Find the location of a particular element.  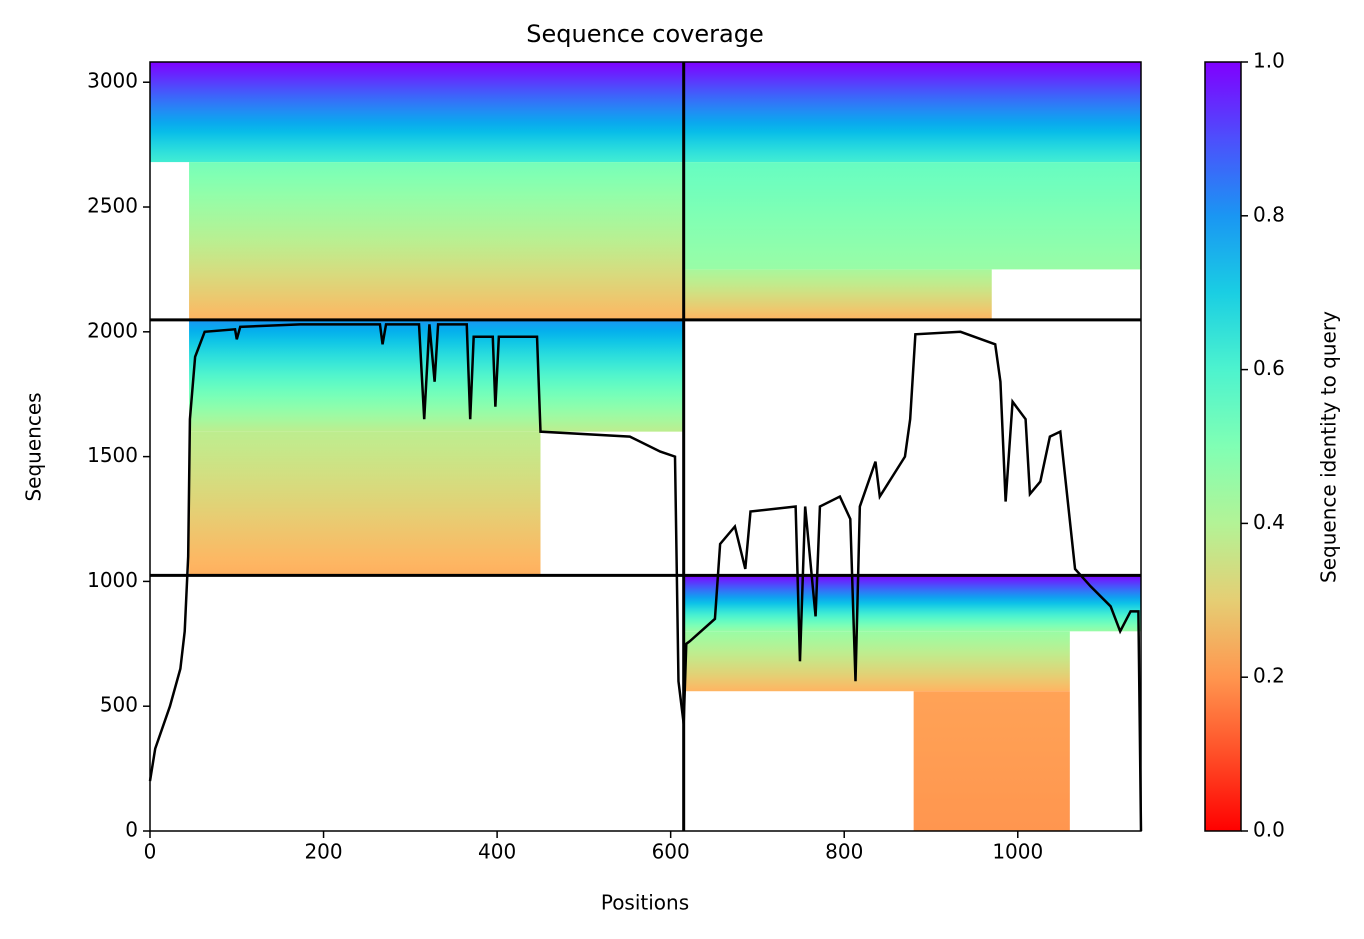

y-tick-label: 500 is located at coordinates (119, 705).